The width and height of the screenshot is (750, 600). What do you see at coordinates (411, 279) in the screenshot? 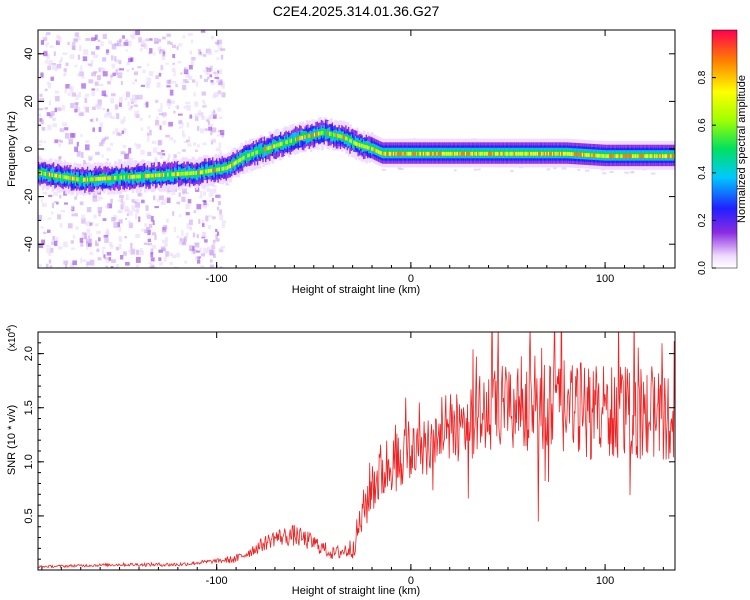
I see `x-tick-label: 0` at bounding box center [411, 279].